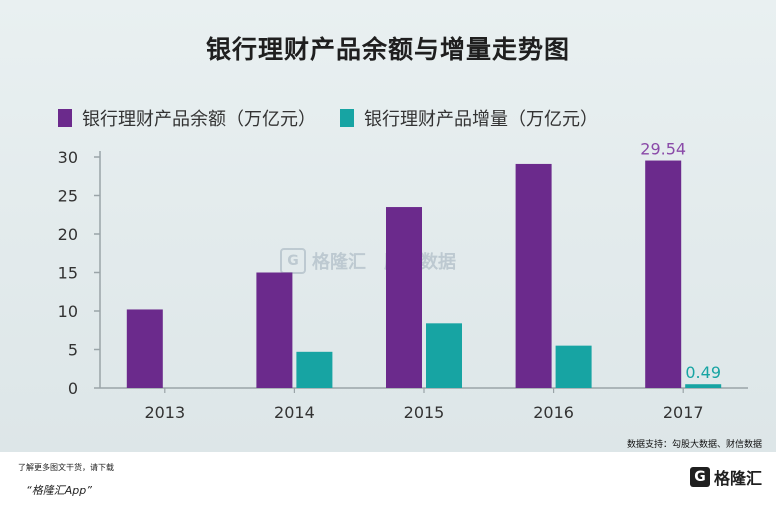 The width and height of the screenshot is (776, 507). Describe the element at coordinates (68, 273) in the screenshot. I see `y-tick-label: 15` at that location.